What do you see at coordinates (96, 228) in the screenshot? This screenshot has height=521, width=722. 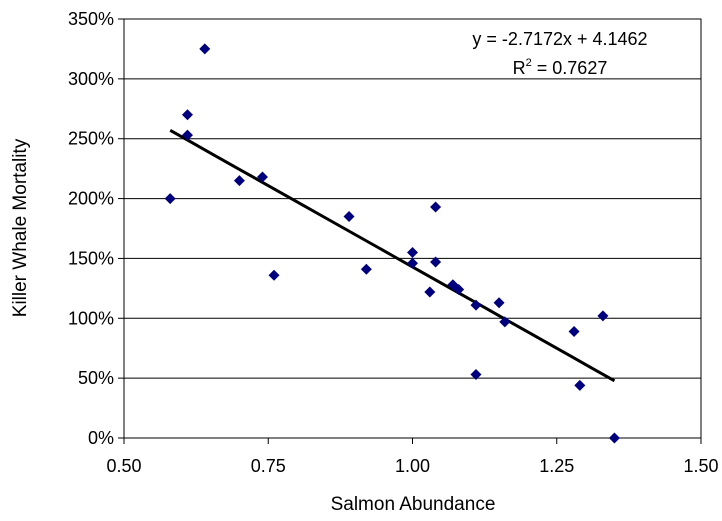 I see `y-axis-ticks: 0% 50% 100% 150% 200% 250% 300% 350%` at bounding box center [96, 228].